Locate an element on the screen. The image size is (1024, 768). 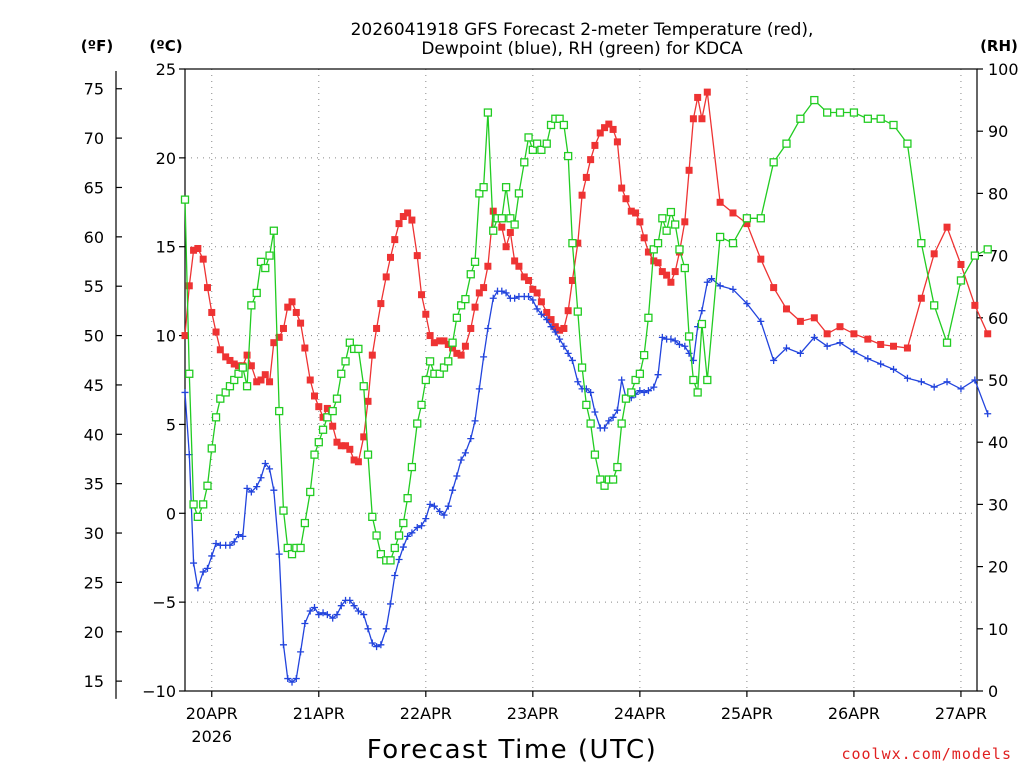
rh-tick-label: 80 is located at coordinates (998, 193).